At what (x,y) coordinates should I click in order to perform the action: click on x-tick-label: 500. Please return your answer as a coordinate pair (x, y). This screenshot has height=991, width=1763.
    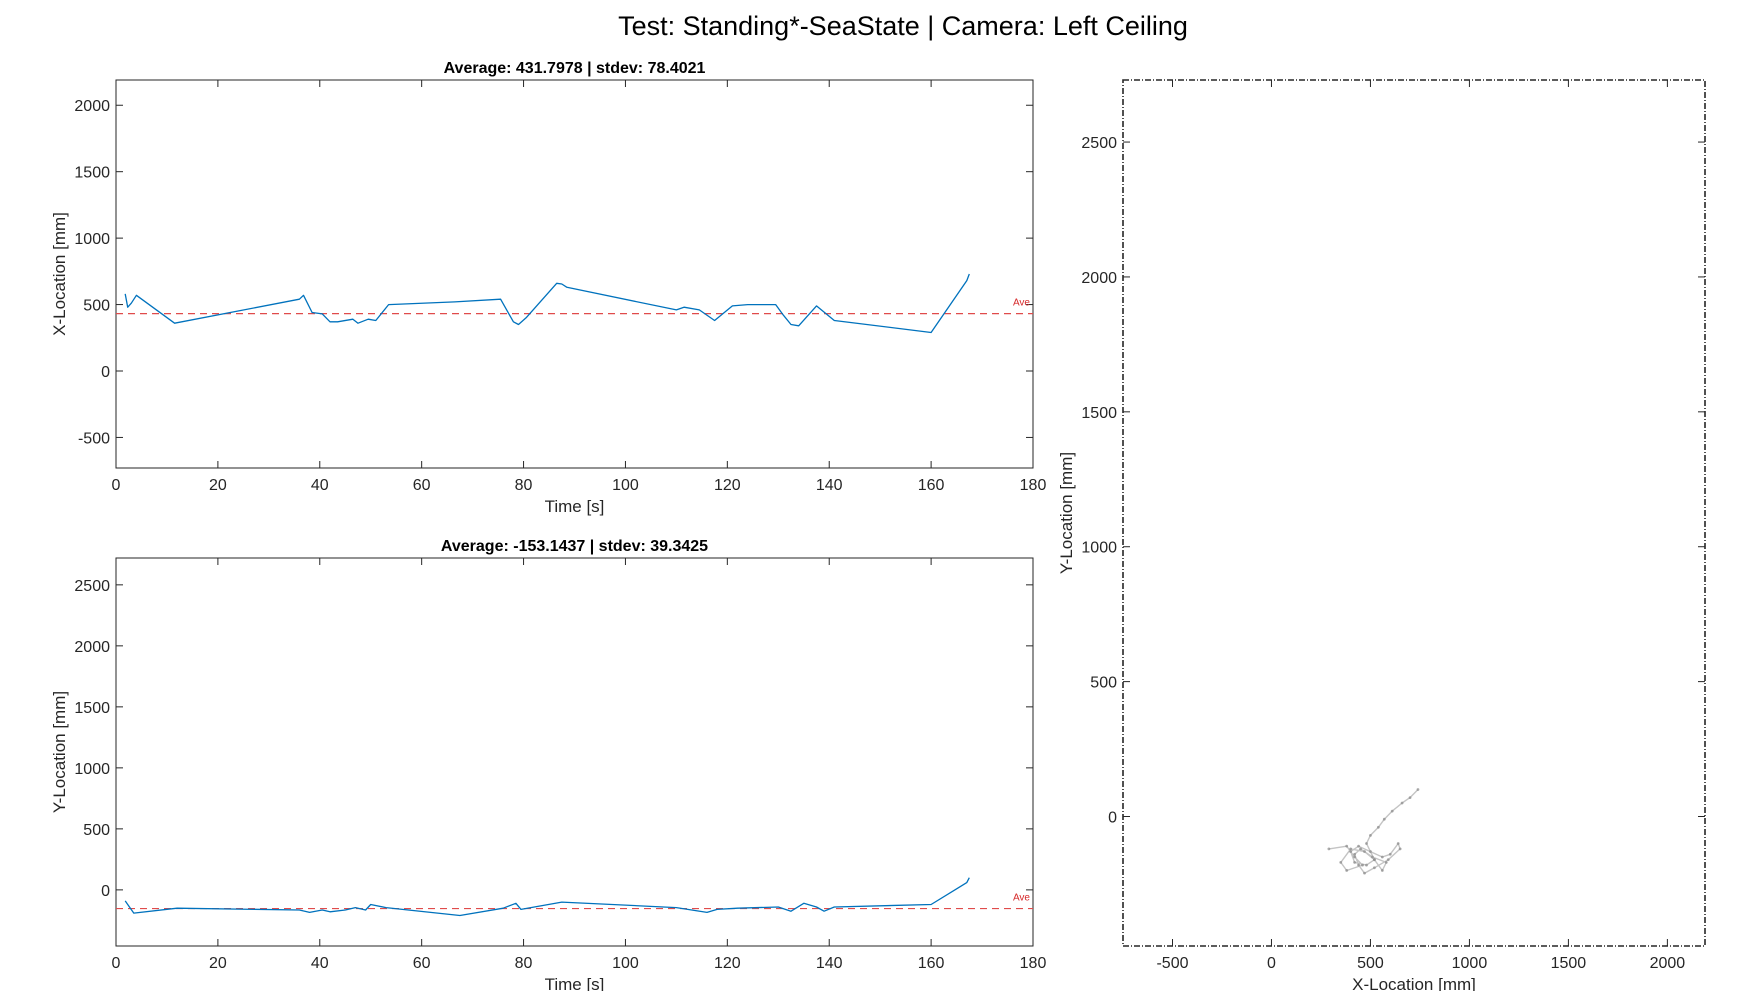
    Looking at the image, I should click on (1370, 963).